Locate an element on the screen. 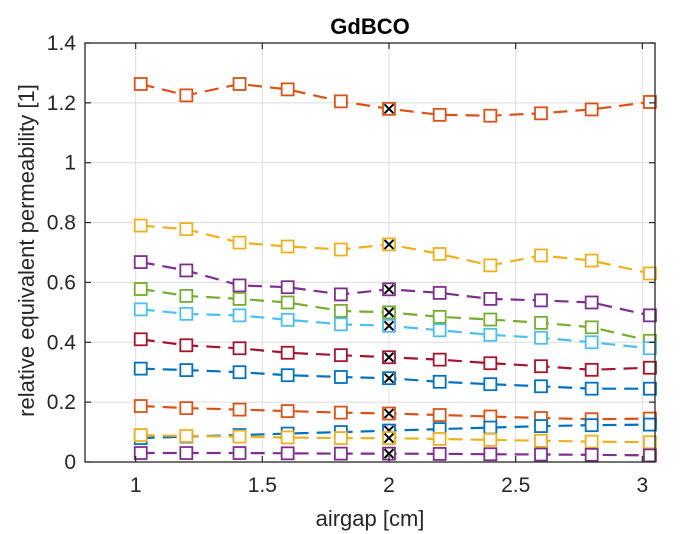 Image resolution: width=680 pixels, height=534 pixels. x-tick-label: 3 is located at coordinates (642, 485).